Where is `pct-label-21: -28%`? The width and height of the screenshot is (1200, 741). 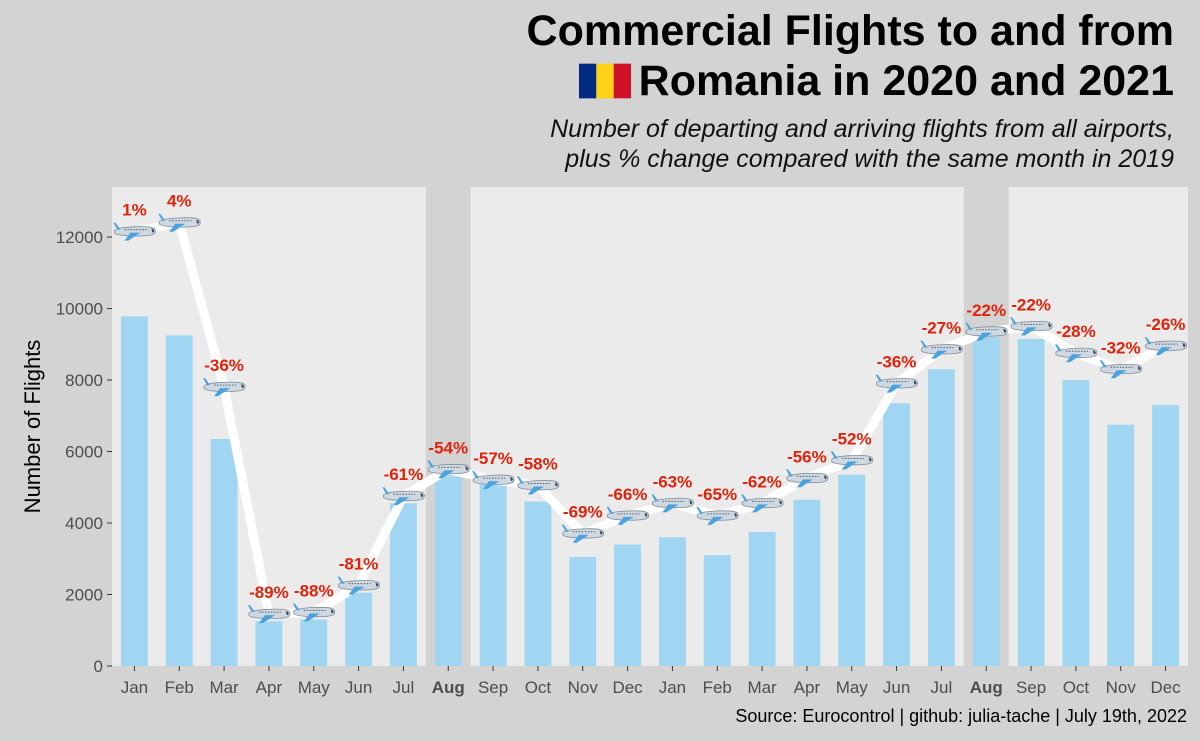
pct-label-21: -28% is located at coordinates (1076, 331).